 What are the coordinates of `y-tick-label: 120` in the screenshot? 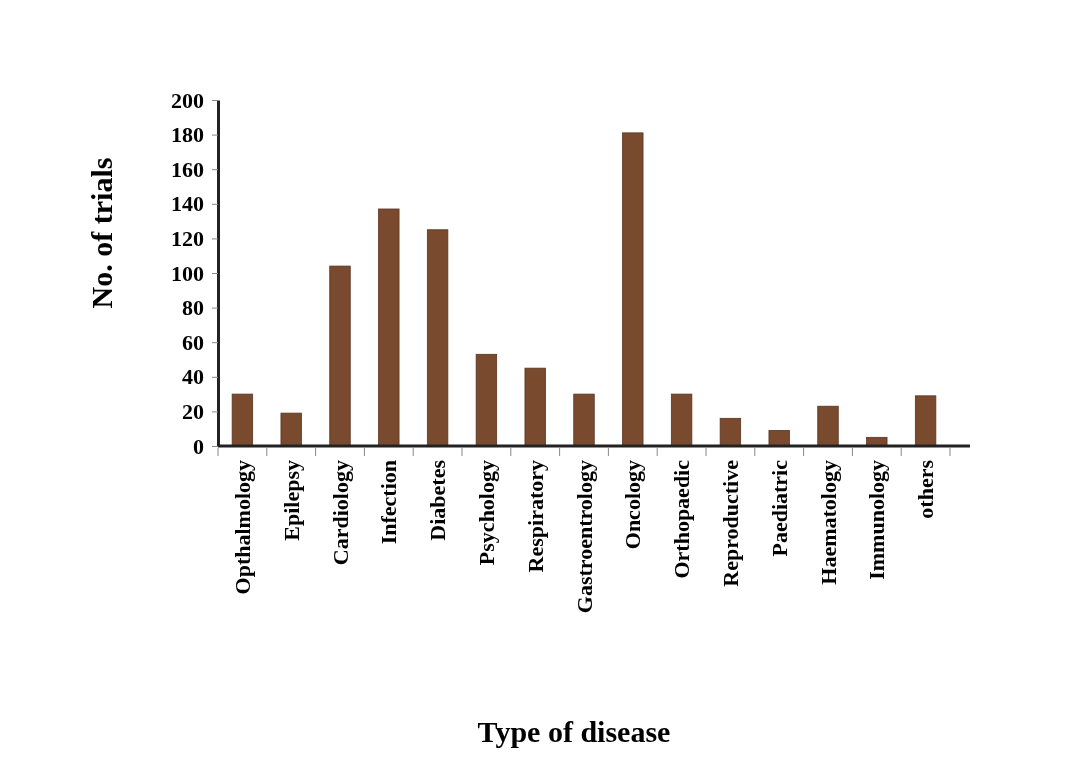 It's located at (187, 238).